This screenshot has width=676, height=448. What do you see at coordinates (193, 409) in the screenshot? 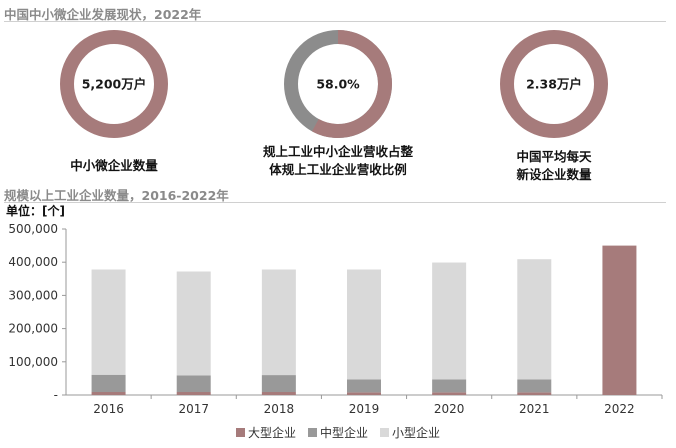
I see `x-tick-label: 2017` at bounding box center [193, 409].